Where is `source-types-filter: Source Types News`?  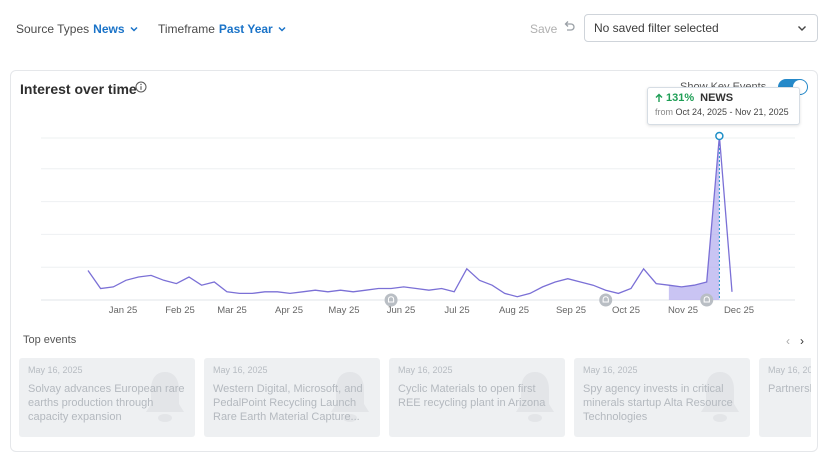
source-types-filter: Source Types News is located at coordinates (77, 29).